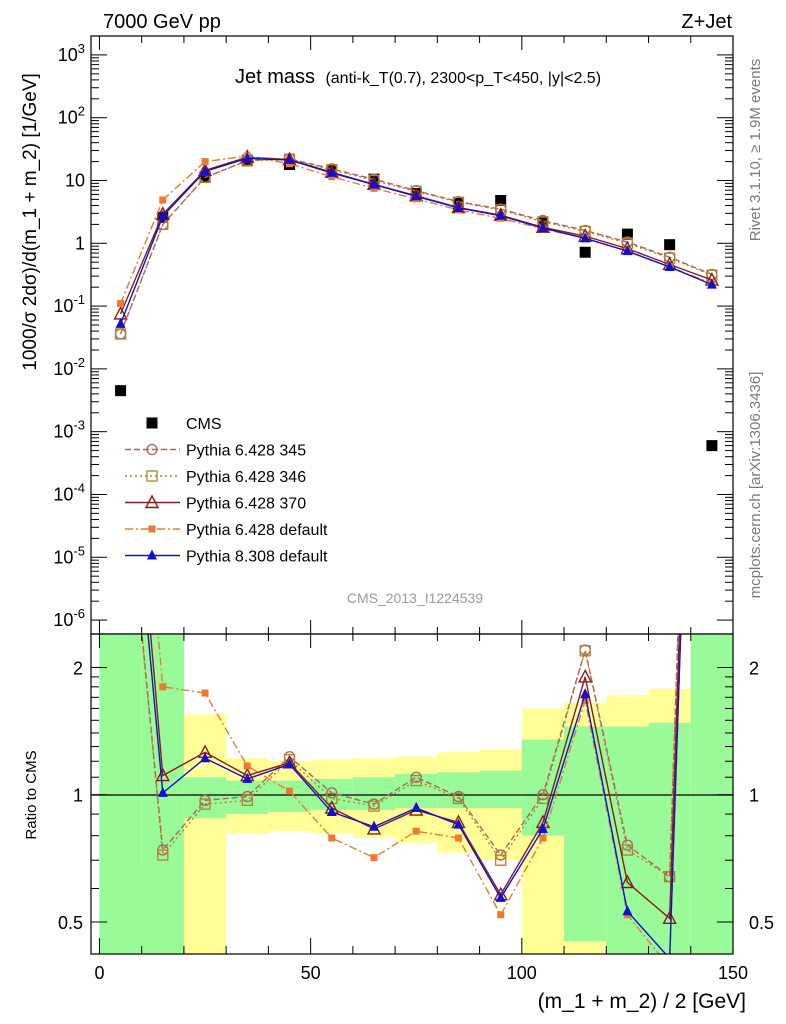 This screenshot has width=786, height=1024. I want to click on main-y-tick-label: 10, so click(75, 180).